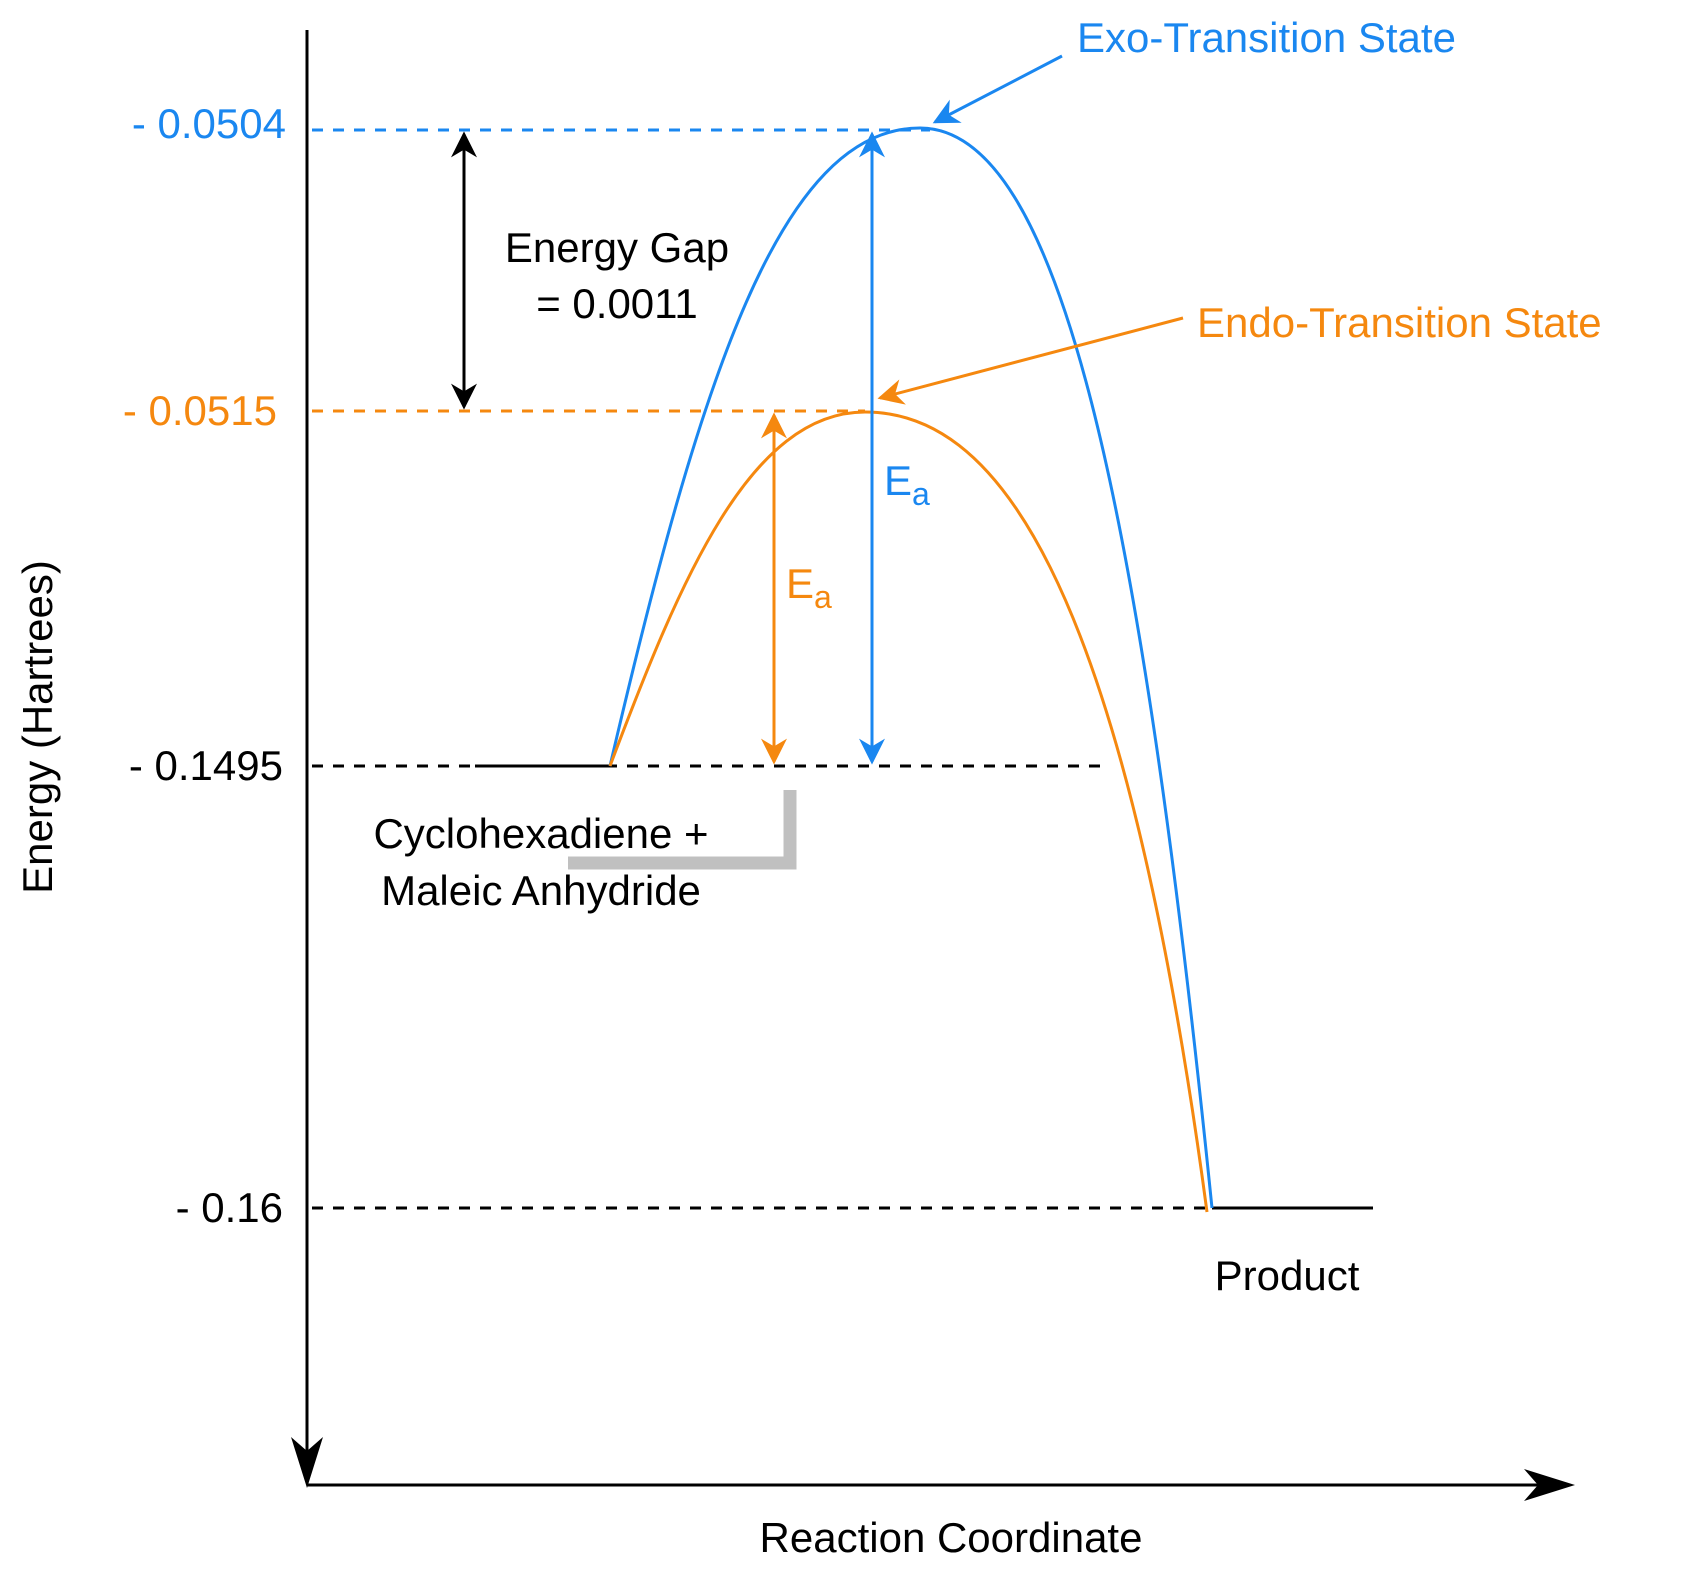 The image size is (1688, 1575). What do you see at coordinates (540, 833) in the screenshot?
I see `reactants-label-line1: Cyclohexadiene +` at bounding box center [540, 833].